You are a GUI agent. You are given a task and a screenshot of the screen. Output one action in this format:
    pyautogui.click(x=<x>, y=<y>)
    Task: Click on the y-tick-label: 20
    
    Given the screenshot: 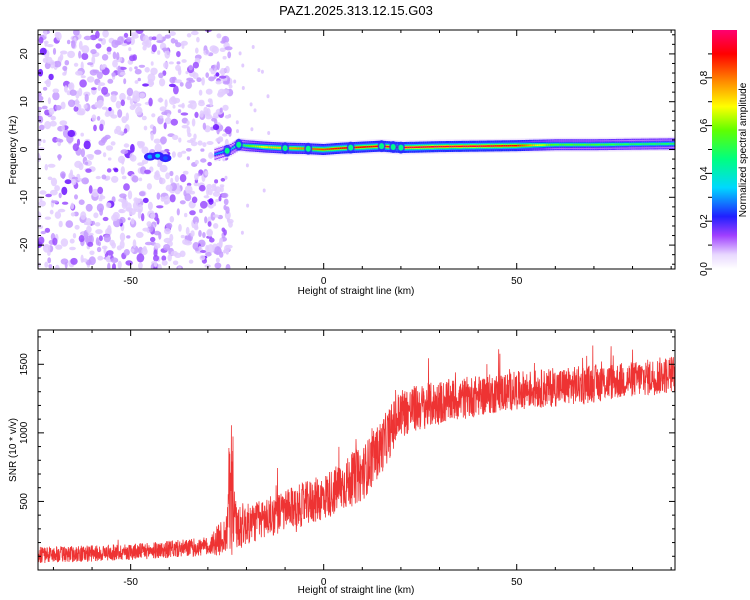 What is the action you would take?
    pyautogui.click(x=24, y=54)
    